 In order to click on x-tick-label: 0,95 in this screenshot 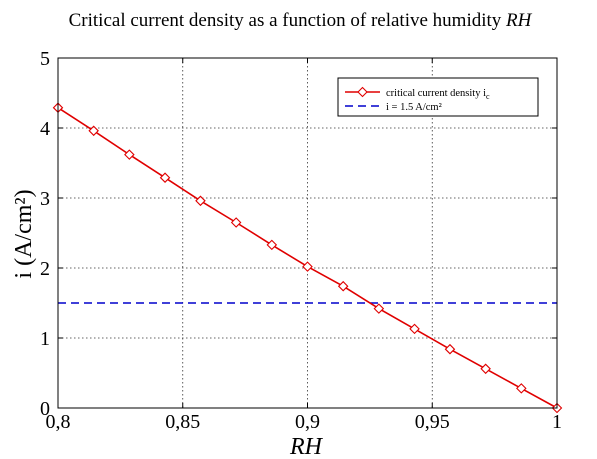, I will do `click(432, 422)`.